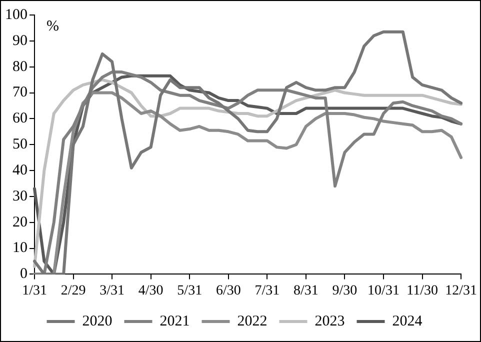 The image size is (481, 342). Describe the element at coordinates (461, 290) in the screenshot. I see `x-tick-label: 12/31` at that location.